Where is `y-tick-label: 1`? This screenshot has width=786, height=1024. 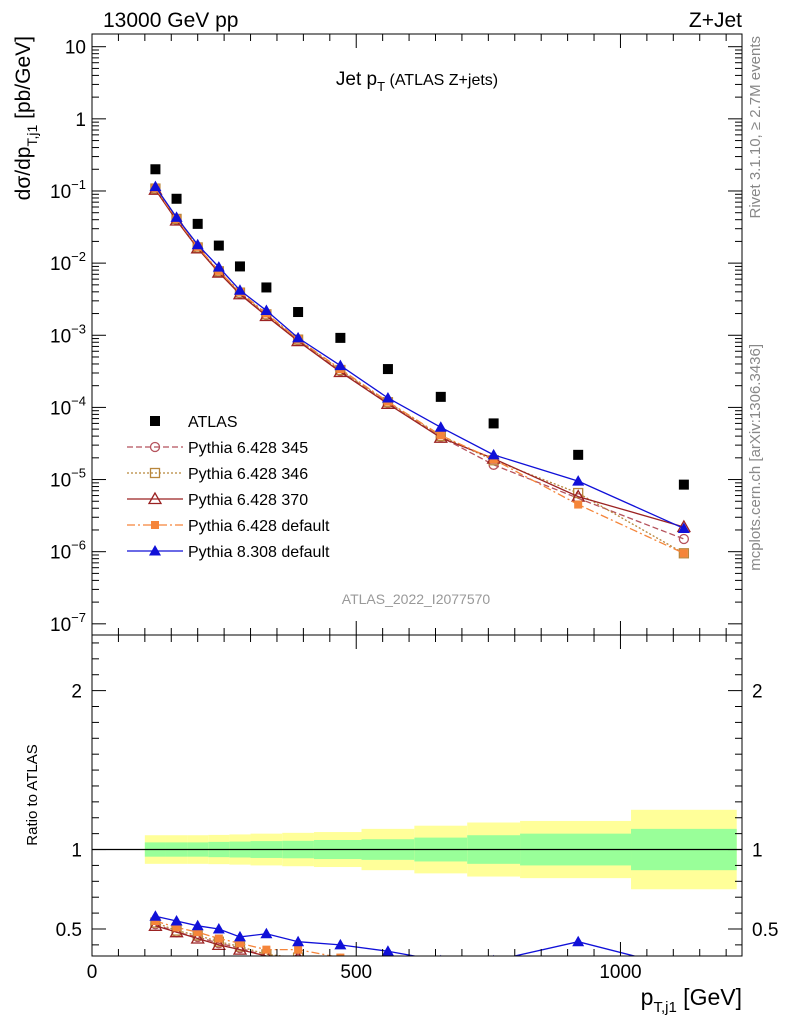 y-tick-label: 1 is located at coordinates (80, 120).